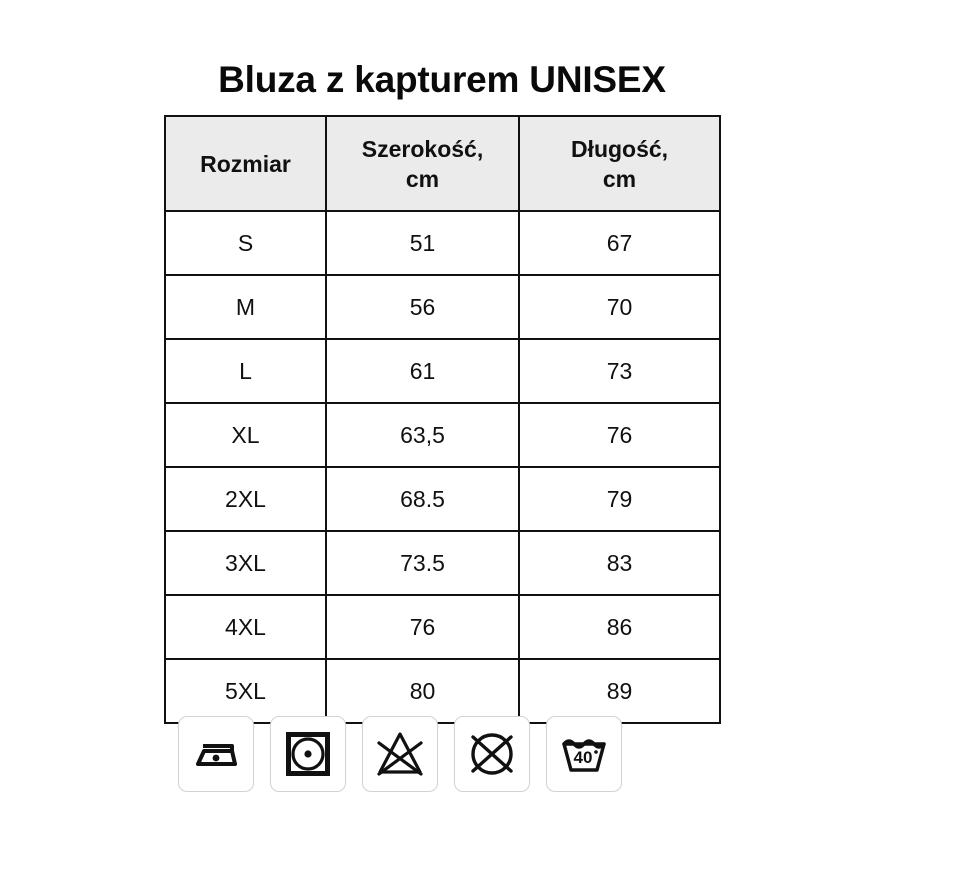 This screenshot has width=960, height=877. I want to click on column-header-length-unit: cm, so click(619, 178).